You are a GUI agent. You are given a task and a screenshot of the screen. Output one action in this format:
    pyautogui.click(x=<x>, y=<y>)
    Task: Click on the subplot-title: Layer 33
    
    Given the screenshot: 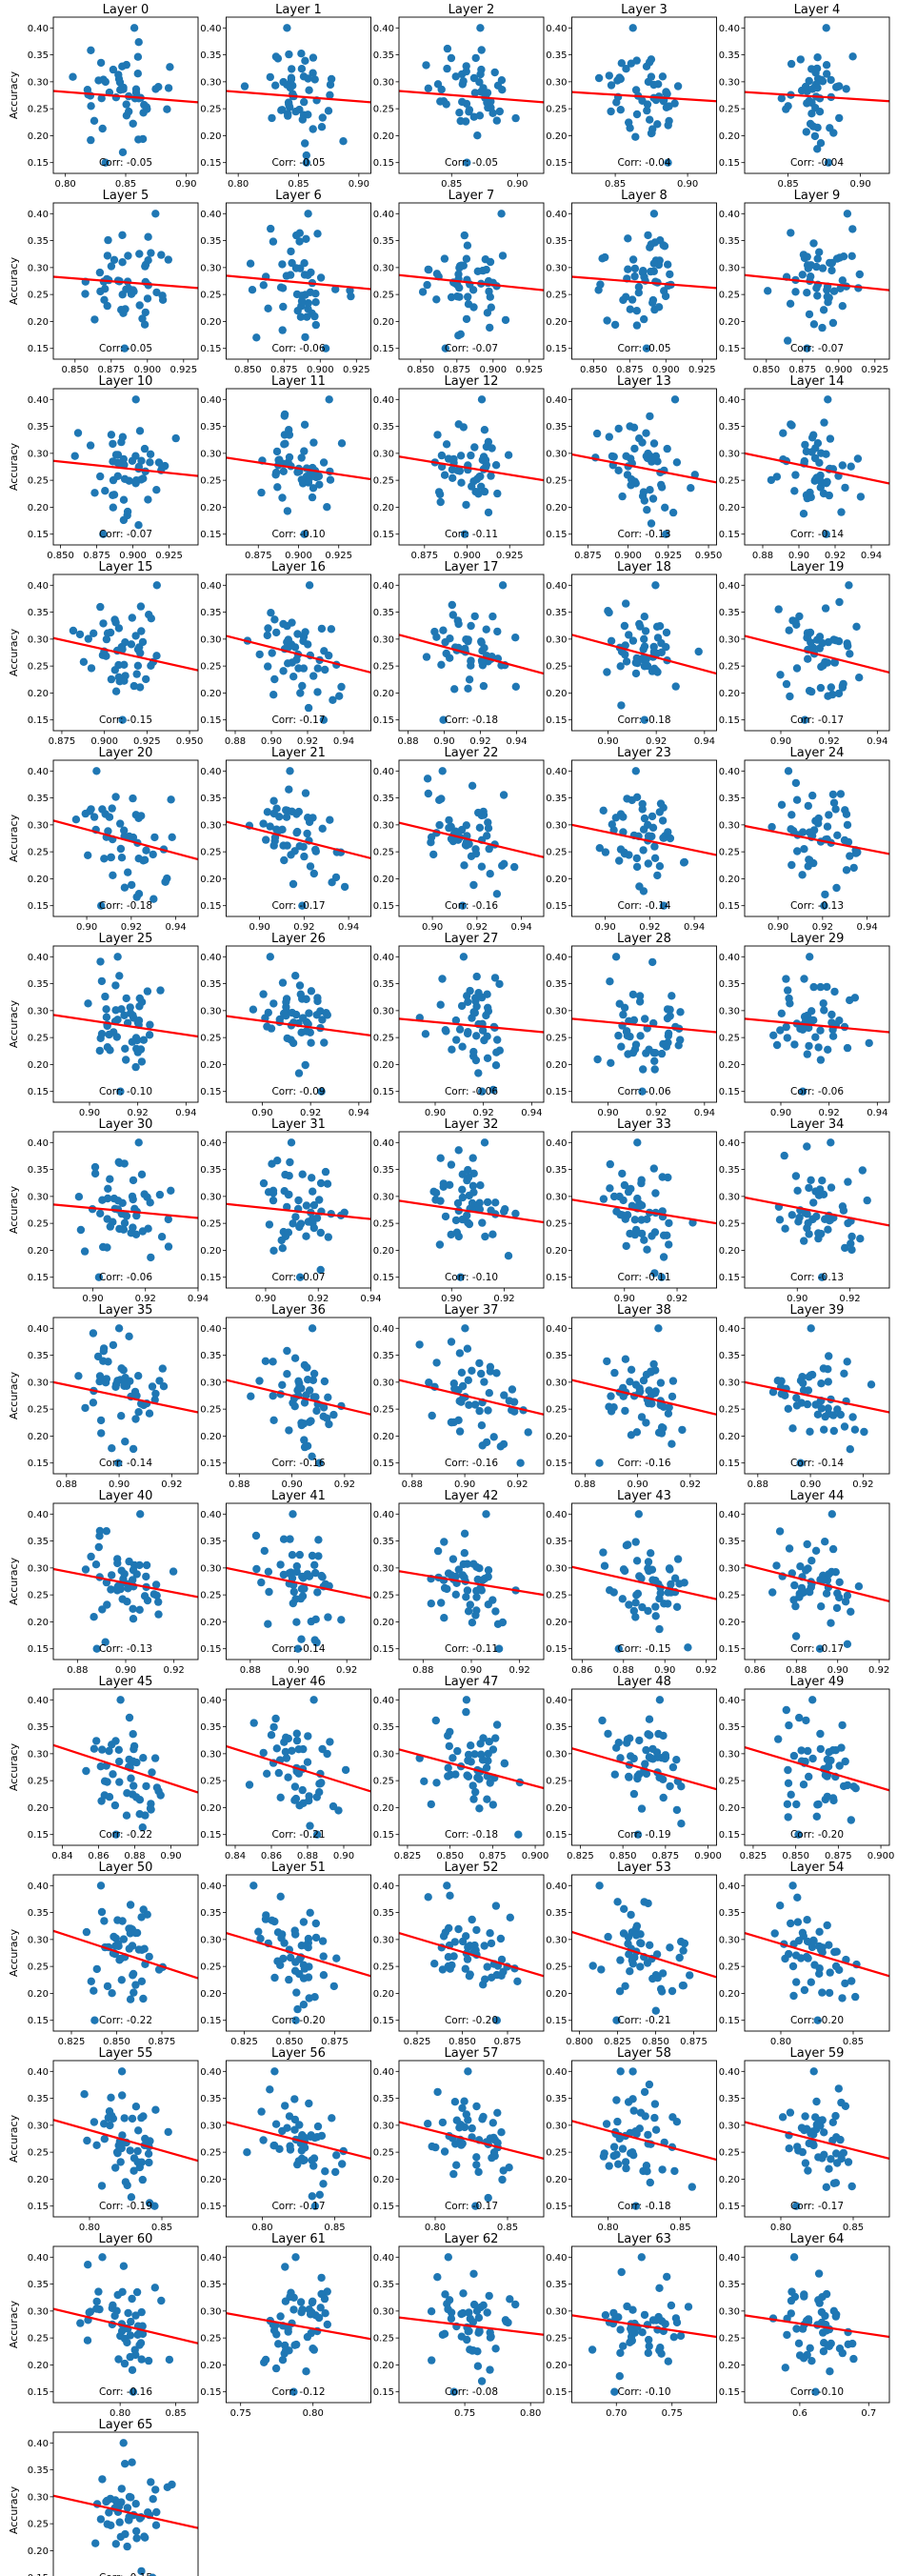 What is the action you would take?
    pyautogui.click(x=644, y=1124)
    